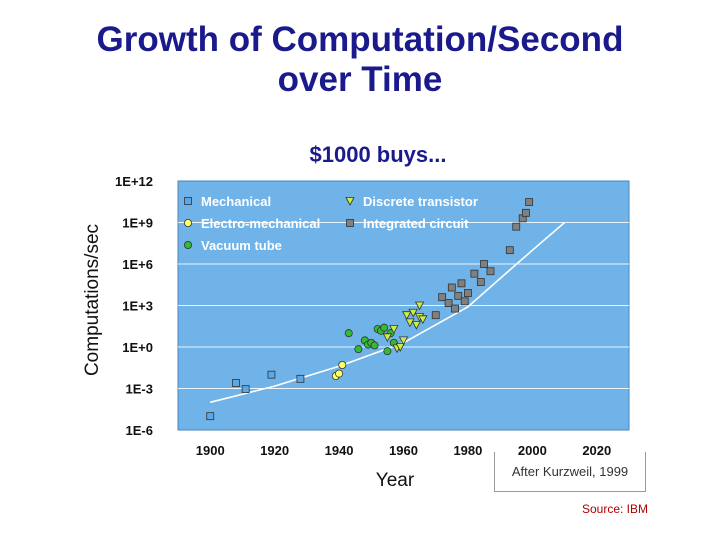 The width and height of the screenshot is (720, 540). Describe the element at coordinates (188, 201) in the screenshot. I see `legend-marker-mechanical` at that location.